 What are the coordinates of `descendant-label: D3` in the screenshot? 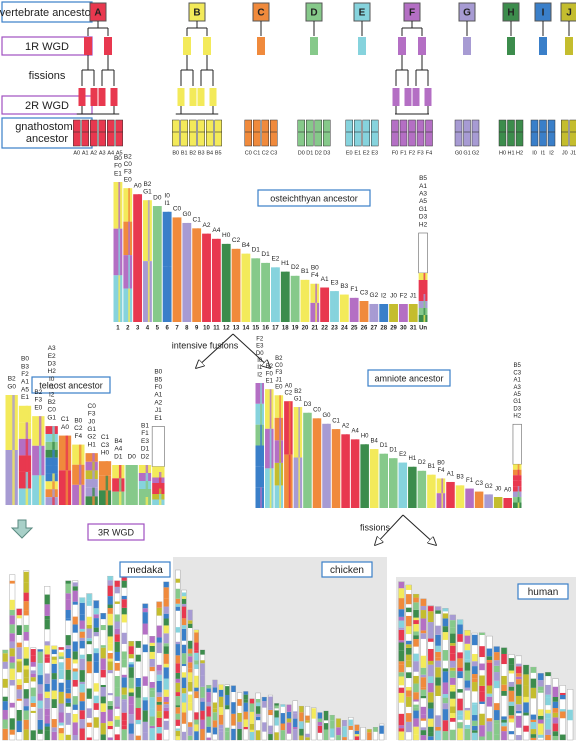 It's located at (326, 153).